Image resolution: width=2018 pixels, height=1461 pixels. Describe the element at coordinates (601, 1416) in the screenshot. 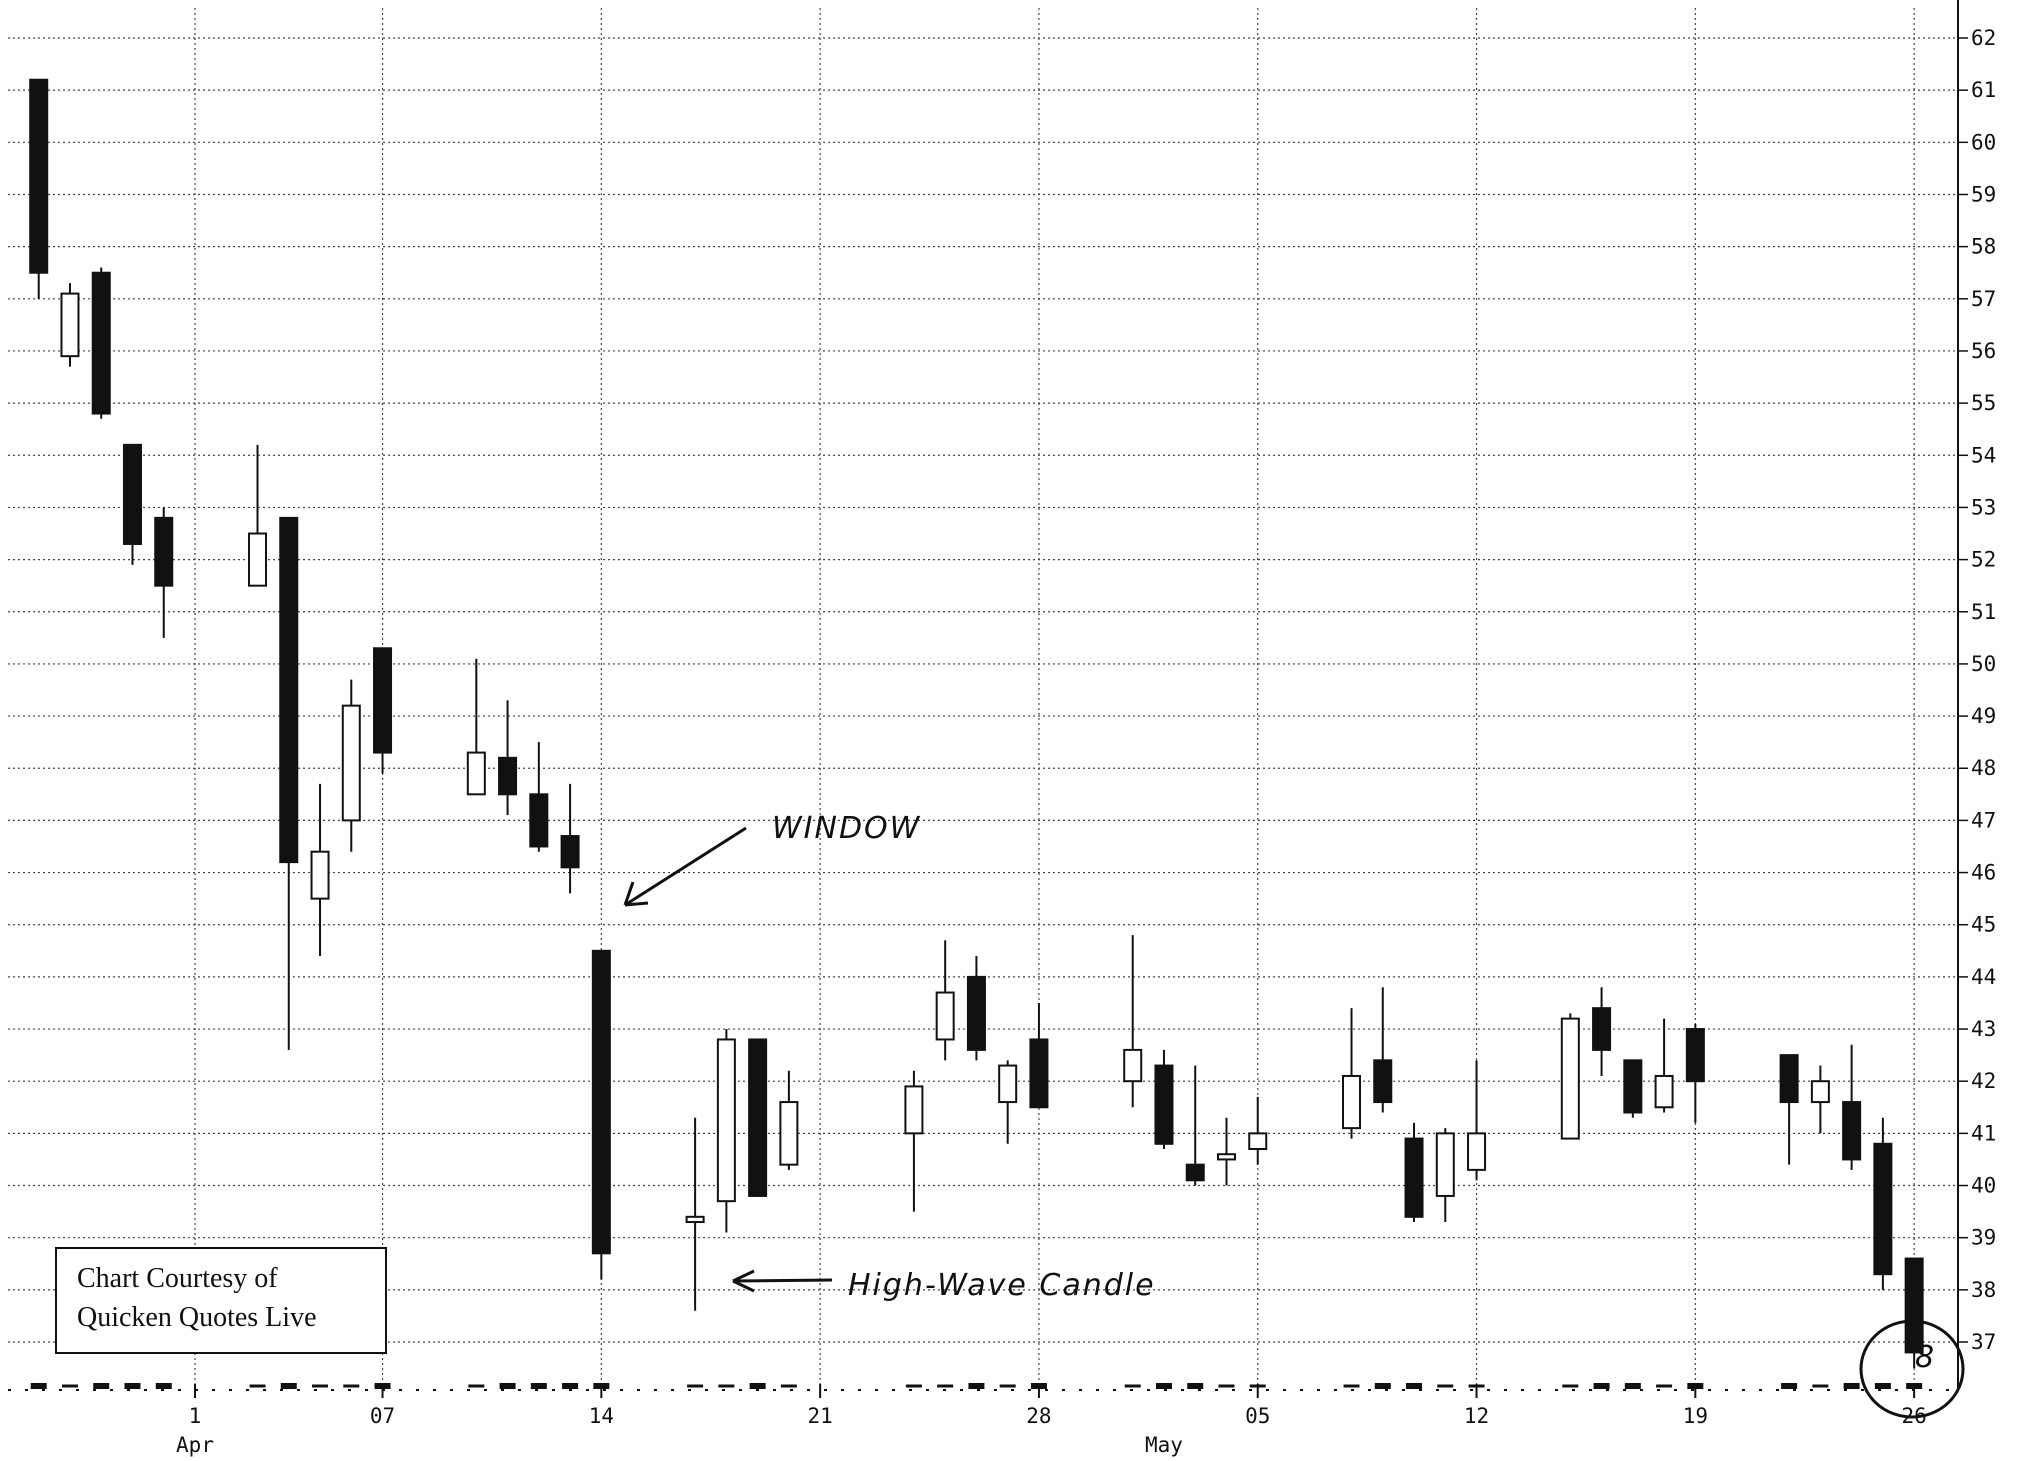

I see `x-tick-label: 14` at that location.